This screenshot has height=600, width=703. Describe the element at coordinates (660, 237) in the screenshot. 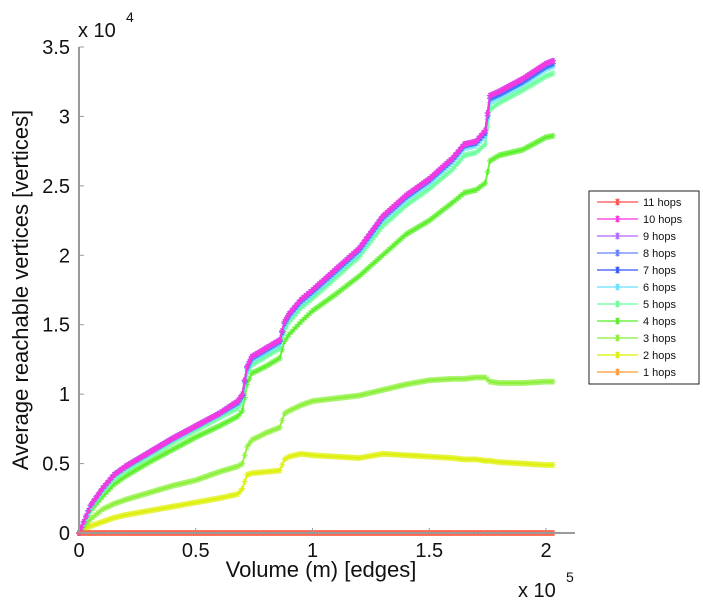

I see `legend-label: 9 hops` at that location.